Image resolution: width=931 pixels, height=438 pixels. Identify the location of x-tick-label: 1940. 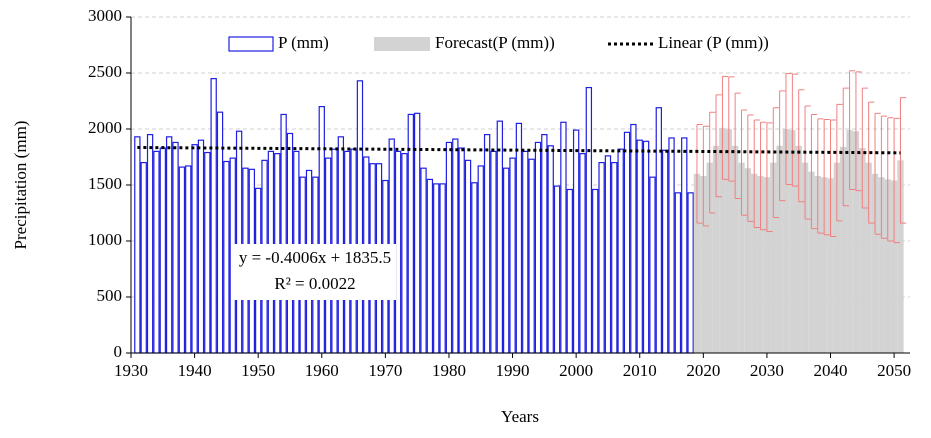
(195, 370).